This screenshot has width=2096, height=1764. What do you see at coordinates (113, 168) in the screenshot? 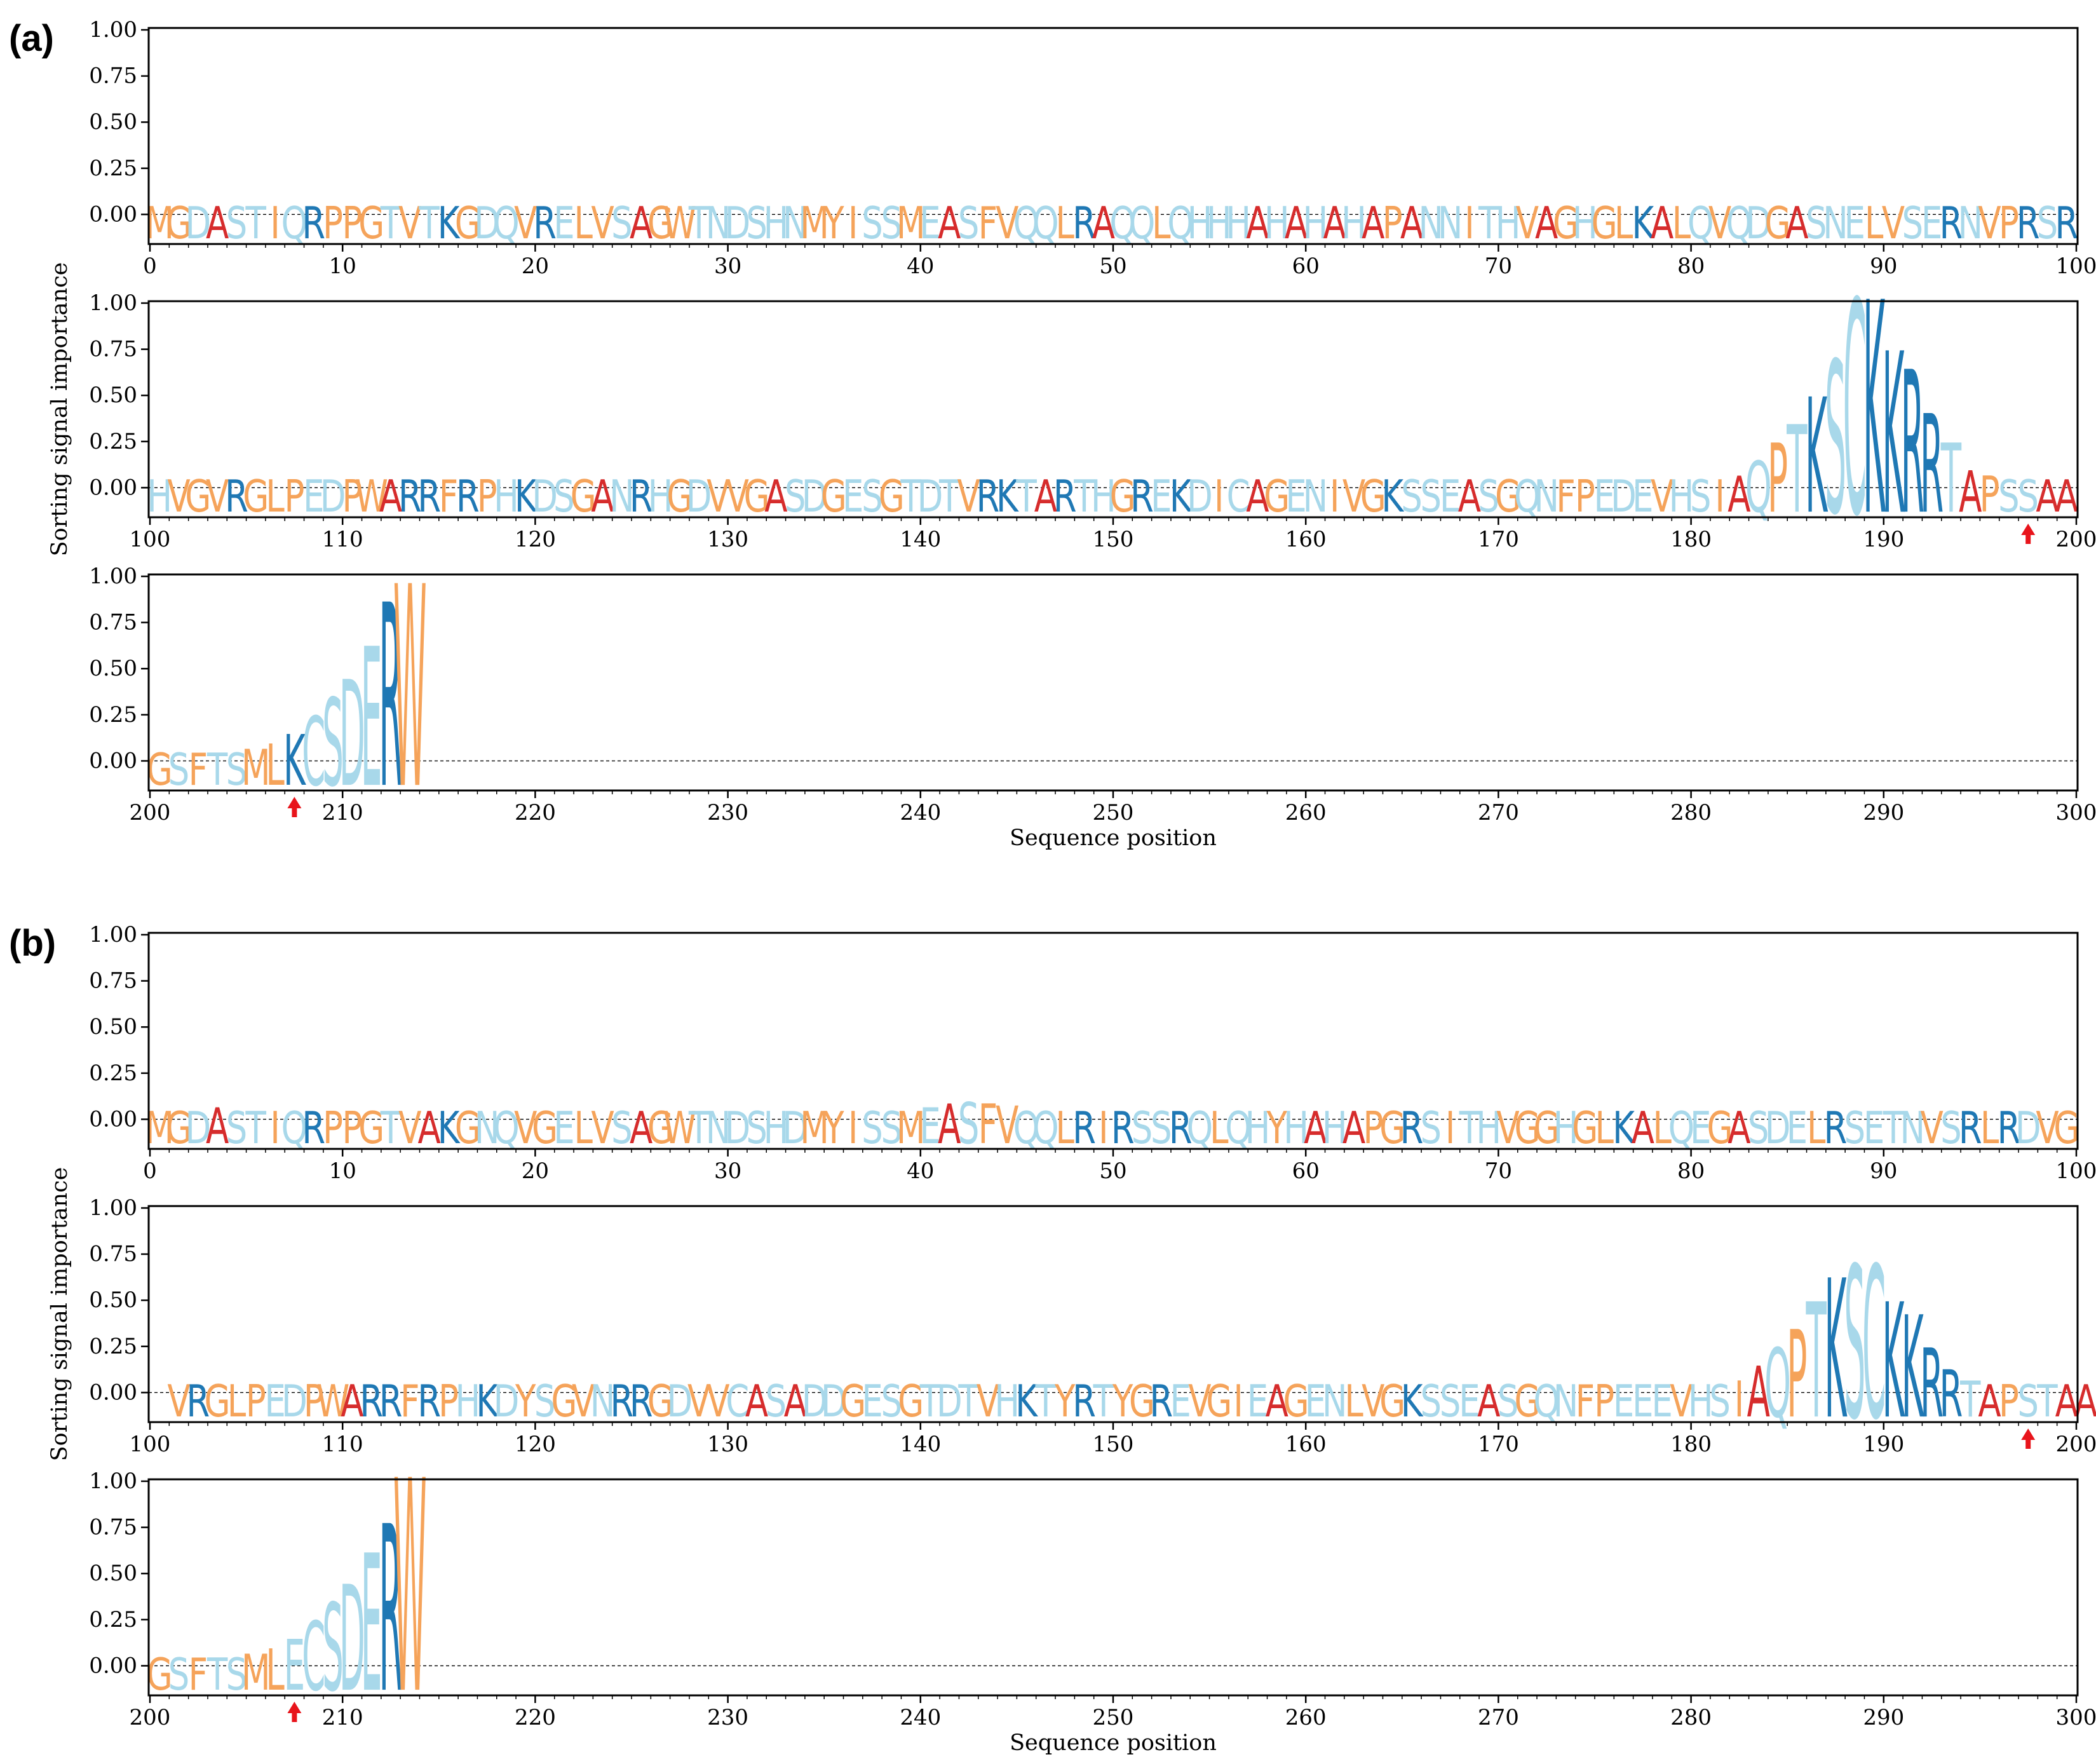
I see `y-tick-label: 0.25` at bounding box center [113, 168].